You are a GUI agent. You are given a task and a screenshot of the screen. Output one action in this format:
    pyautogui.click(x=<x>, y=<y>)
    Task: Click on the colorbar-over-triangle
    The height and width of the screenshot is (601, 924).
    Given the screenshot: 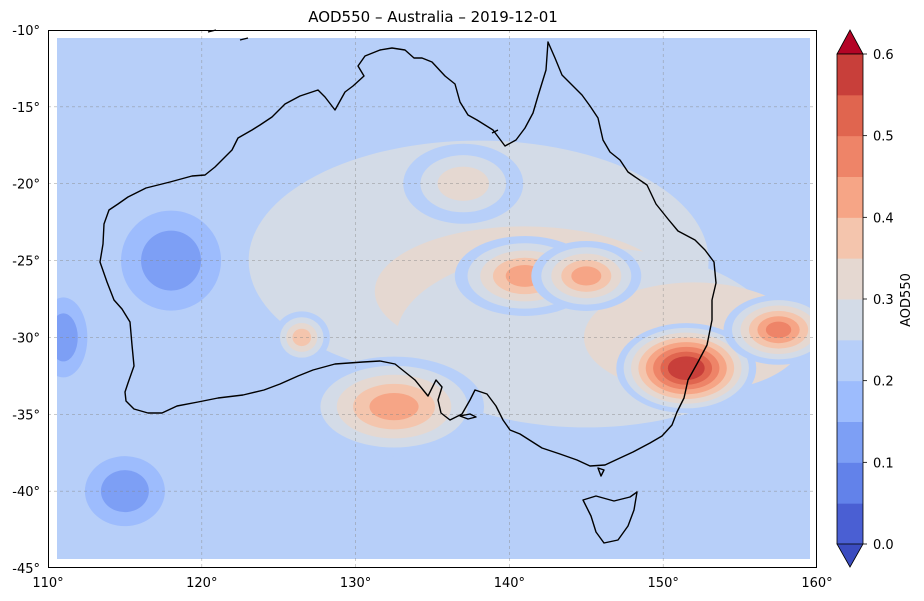 What is the action you would take?
    pyautogui.click(x=850, y=42)
    